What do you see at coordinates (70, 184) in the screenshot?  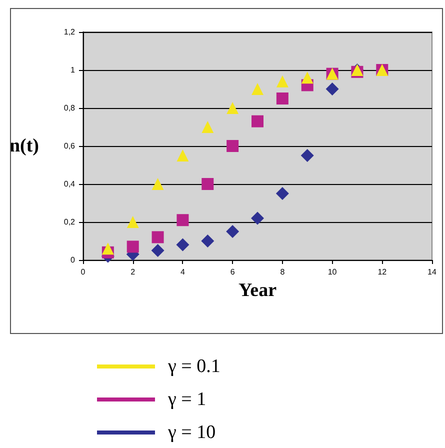 I see `y-tick-label: 0,4` at bounding box center [70, 184].